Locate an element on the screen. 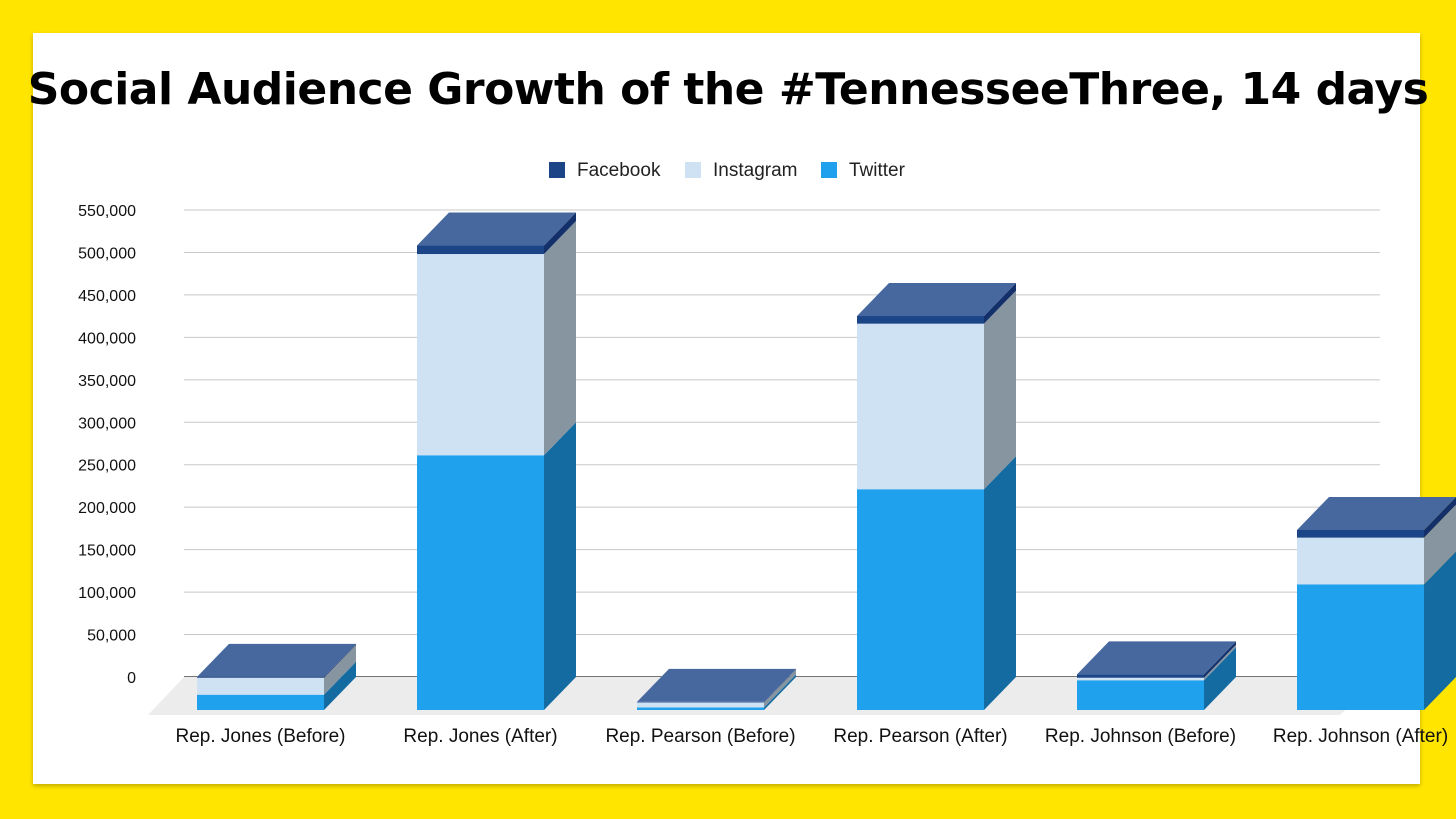 The image size is (1456, 819). y-tick-label: 350,000 is located at coordinates (107, 381).